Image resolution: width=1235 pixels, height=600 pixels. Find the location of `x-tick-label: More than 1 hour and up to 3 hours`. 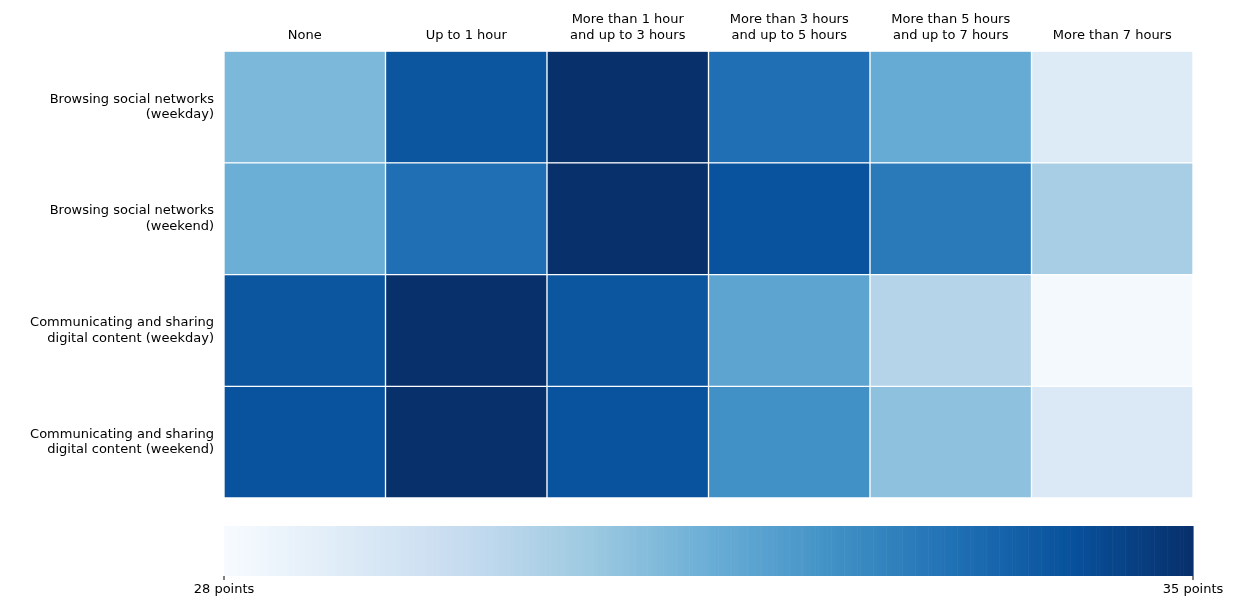

x-tick-label: More than 1 hour and up to 3 hours is located at coordinates (628, 26).